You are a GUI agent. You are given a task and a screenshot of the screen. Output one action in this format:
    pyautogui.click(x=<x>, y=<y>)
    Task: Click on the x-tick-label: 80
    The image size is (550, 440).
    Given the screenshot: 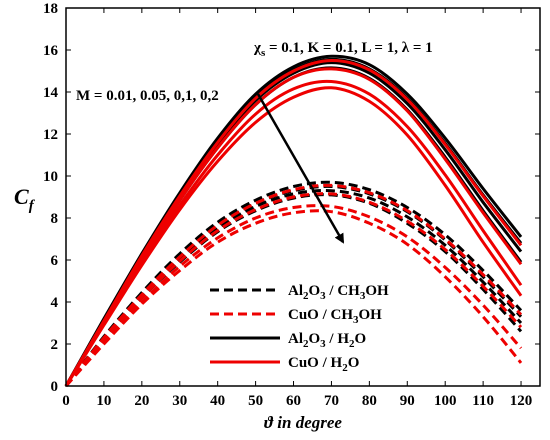 What is the action you would take?
    pyautogui.click(x=369, y=401)
    